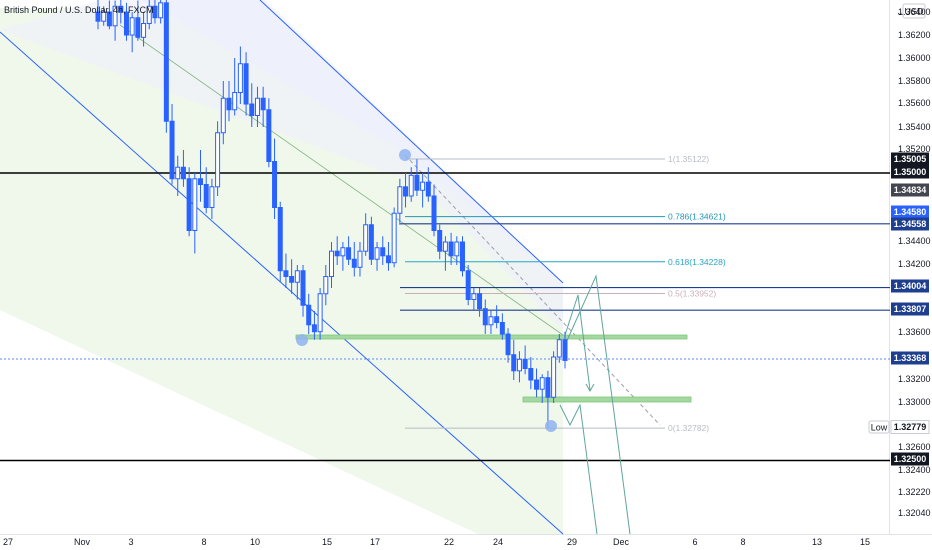  I want to click on swing-low-marker, so click(302, 340).